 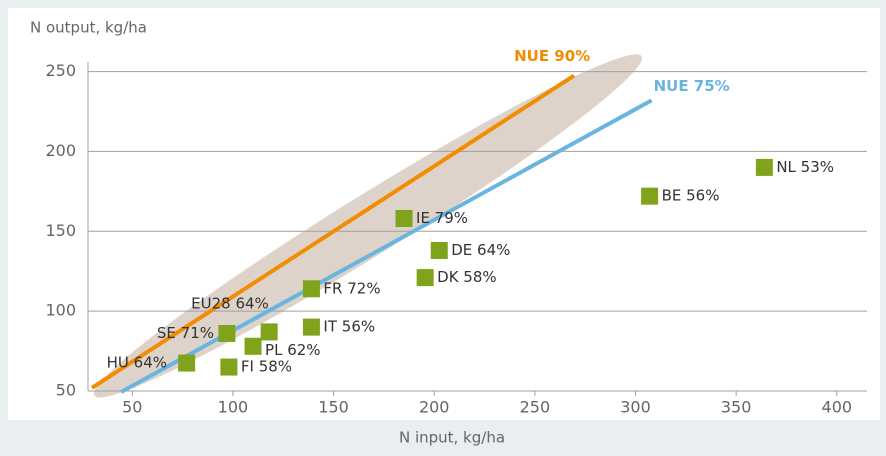 What do you see at coordinates (349, 327) in the screenshot?
I see `point-label: IT 56%` at bounding box center [349, 327].